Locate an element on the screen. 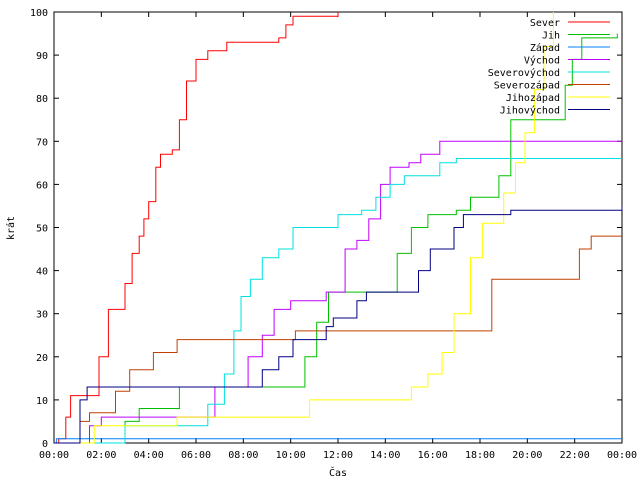 This screenshot has width=640, height=480. legend-label: Jihozápad is located at coordinates (533, 98).